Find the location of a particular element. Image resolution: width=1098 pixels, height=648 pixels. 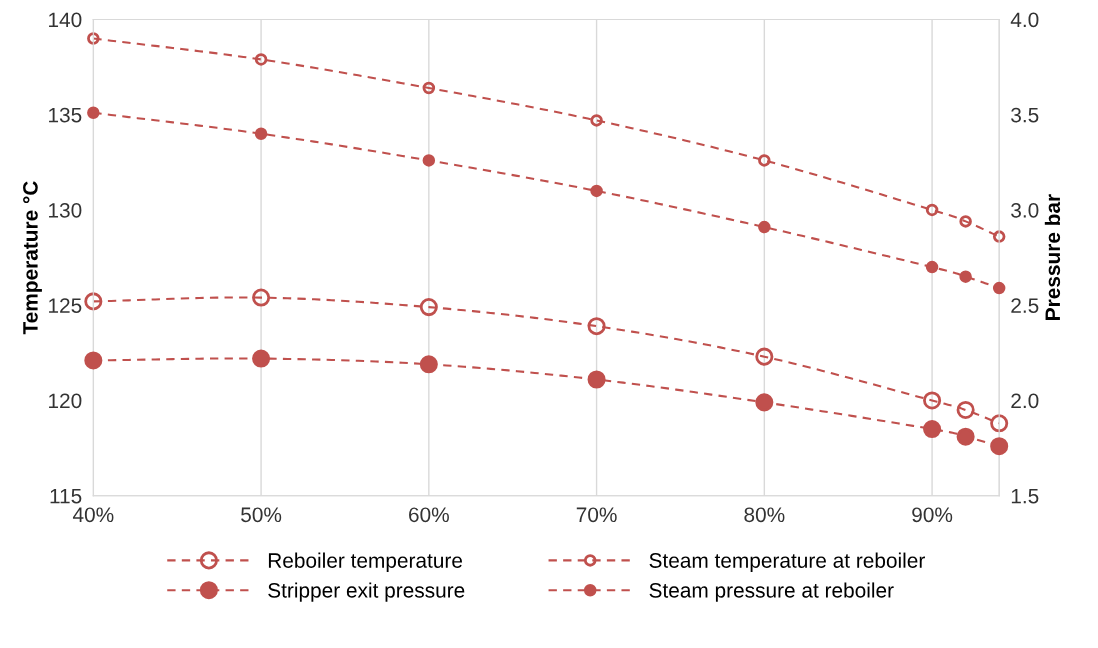

y2-tick-label: 3.0 is located at coordinates (1025, 210).